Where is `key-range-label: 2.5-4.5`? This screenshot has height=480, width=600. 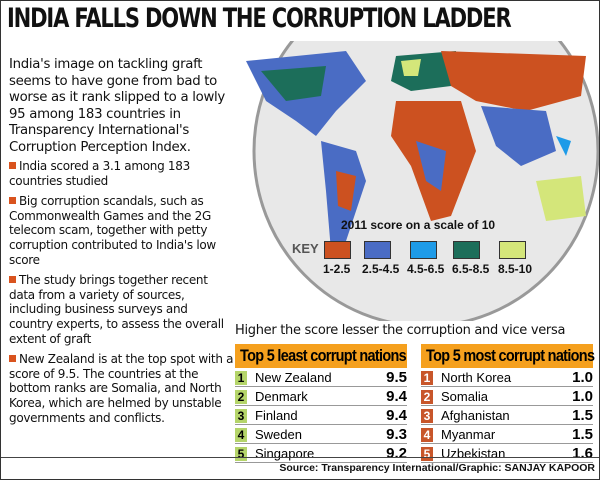
key-range-label: 2.5-4.5 is located at coordinates (381, 269).